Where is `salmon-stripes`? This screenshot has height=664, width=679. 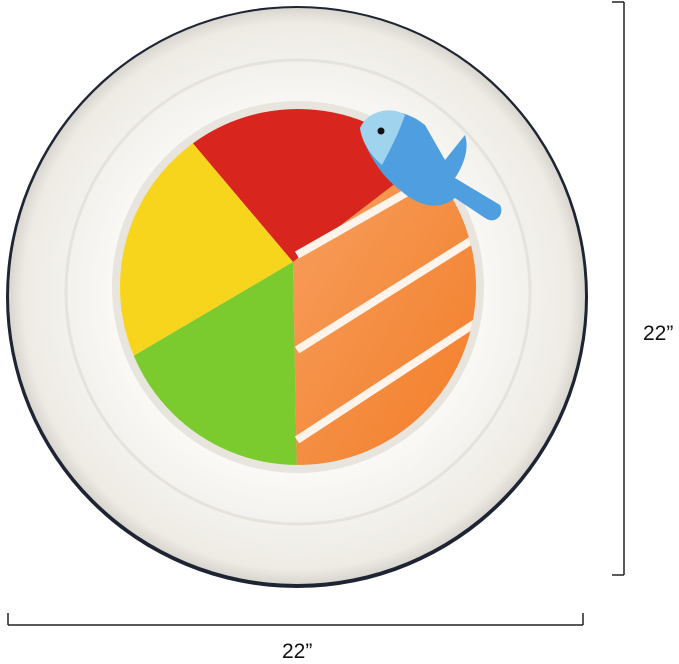 salmon-stripes is located at coordinates (385, 312).